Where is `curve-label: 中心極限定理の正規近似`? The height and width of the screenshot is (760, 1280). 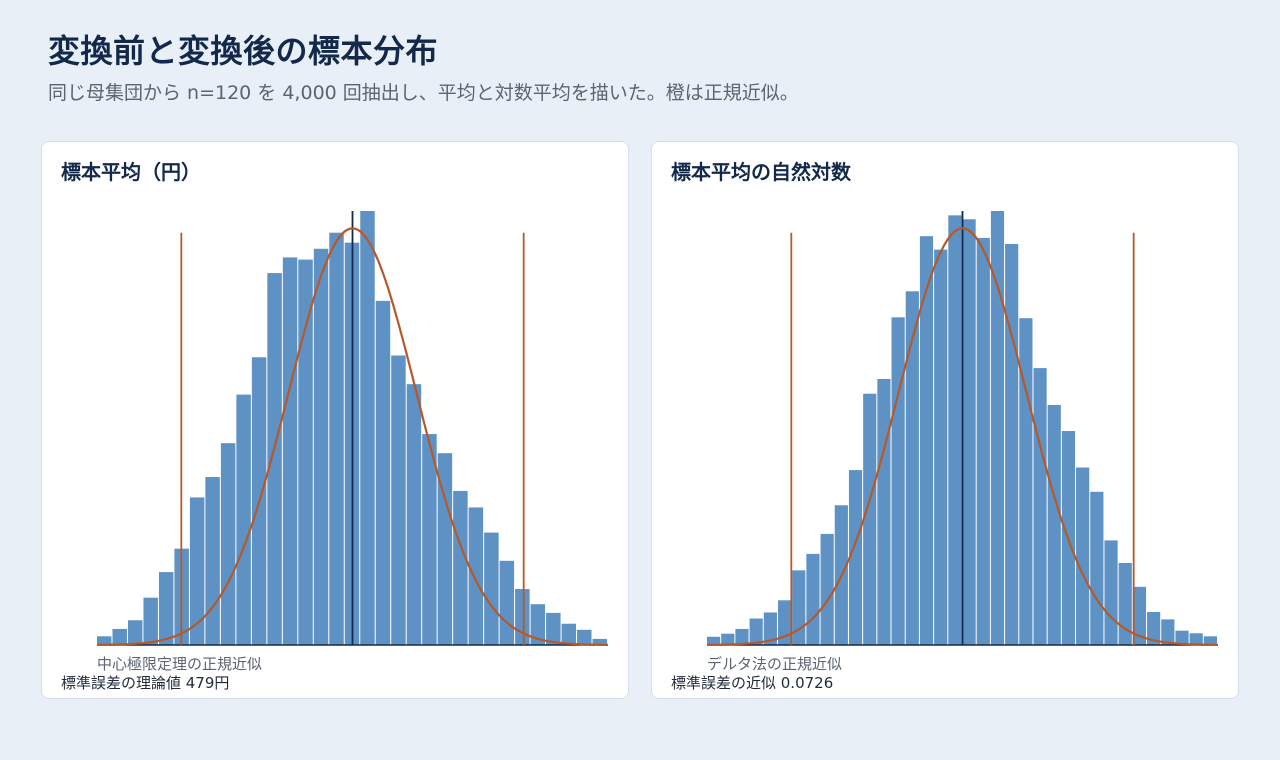
curve-label: 中心極限定理の正規近似 is located at coordinates (180, 664).